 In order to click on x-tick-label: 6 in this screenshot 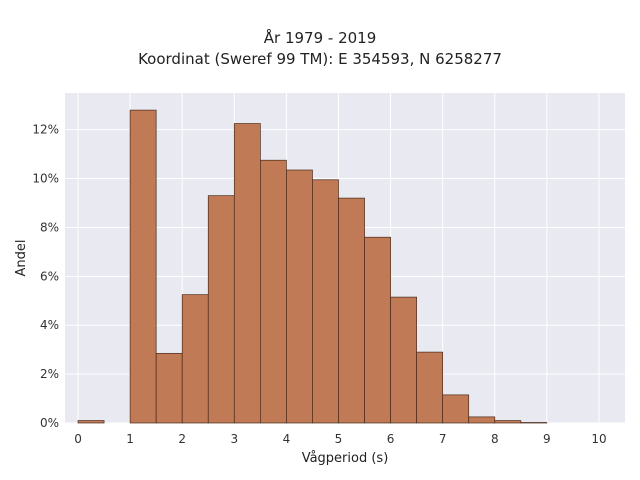, I will do `click(391, 439)`.